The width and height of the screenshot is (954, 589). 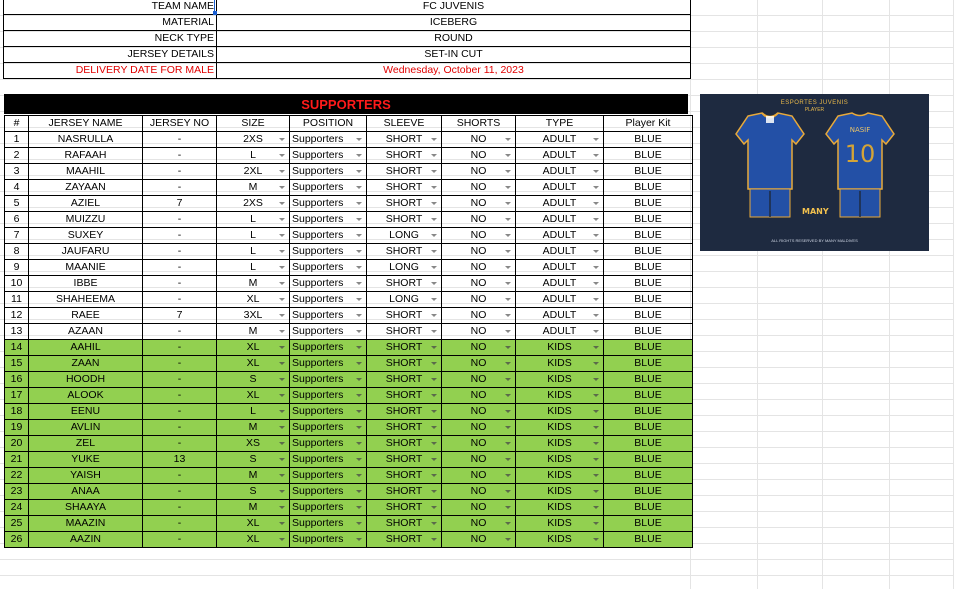 I want to click on dropdown-cell: LONG, so click(x=404, y=267).